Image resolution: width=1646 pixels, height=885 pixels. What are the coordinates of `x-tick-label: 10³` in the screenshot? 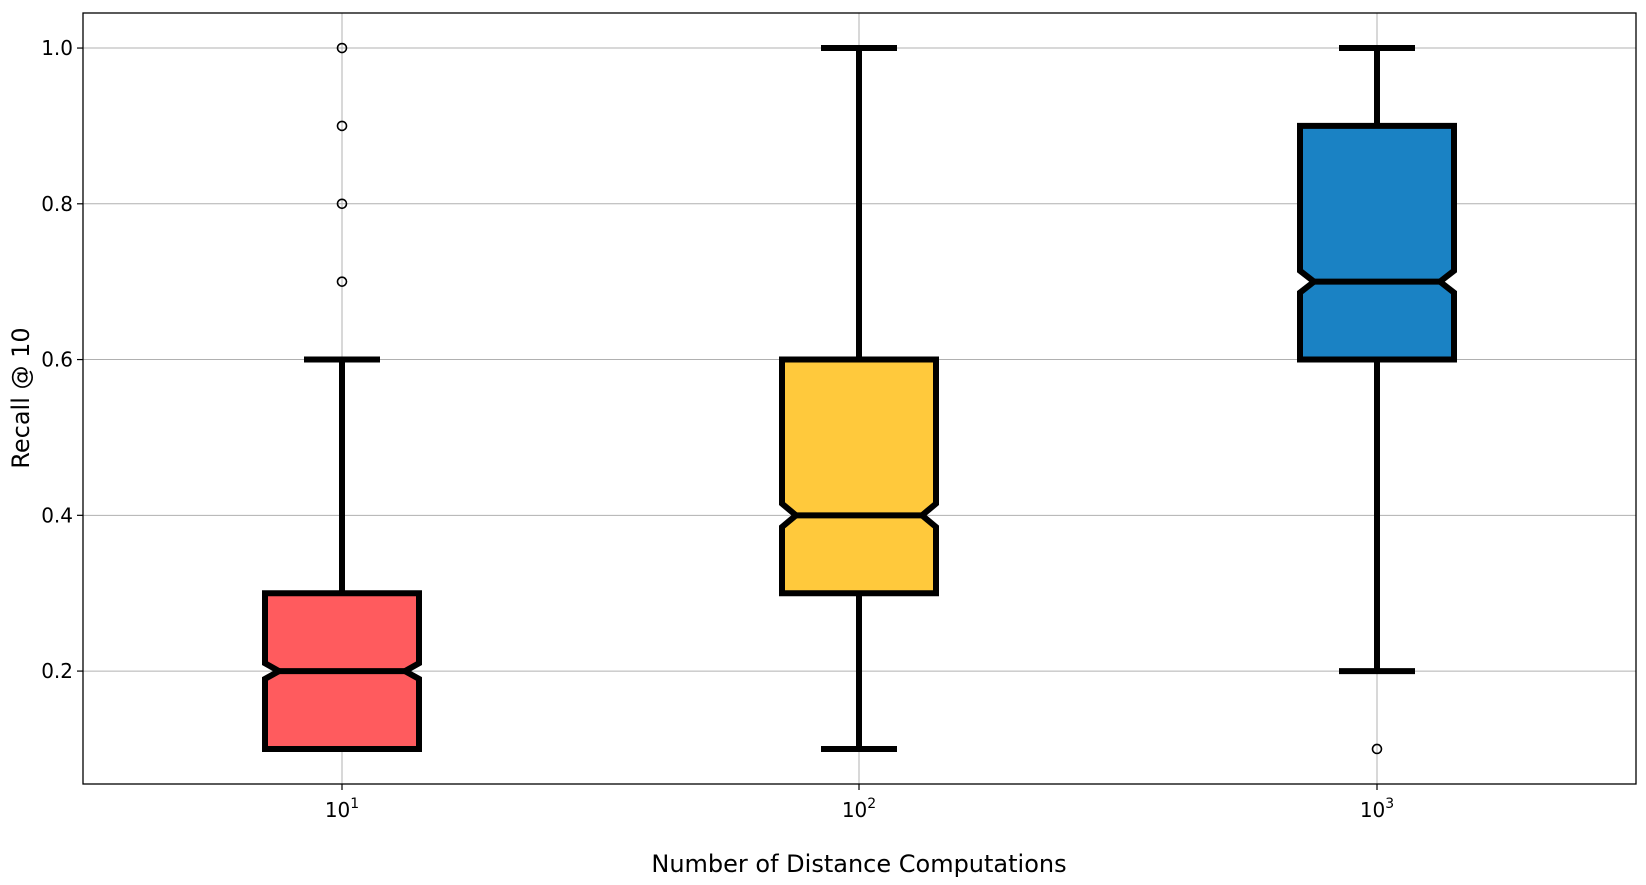 It's located at (1377, 809).